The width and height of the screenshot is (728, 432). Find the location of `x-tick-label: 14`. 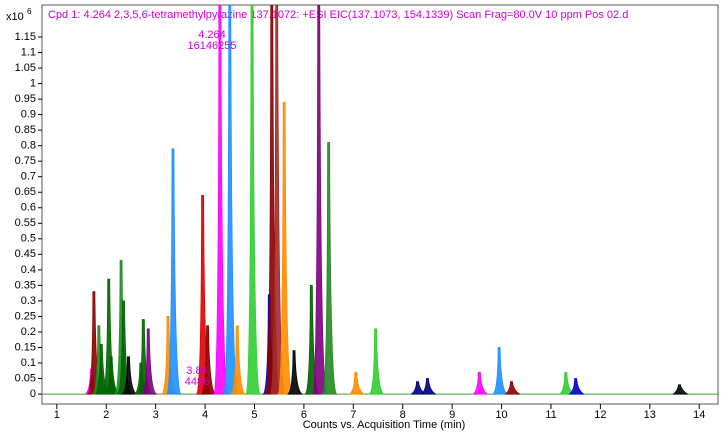

x-tick-label: 14 is located at coordinates (699, 415).